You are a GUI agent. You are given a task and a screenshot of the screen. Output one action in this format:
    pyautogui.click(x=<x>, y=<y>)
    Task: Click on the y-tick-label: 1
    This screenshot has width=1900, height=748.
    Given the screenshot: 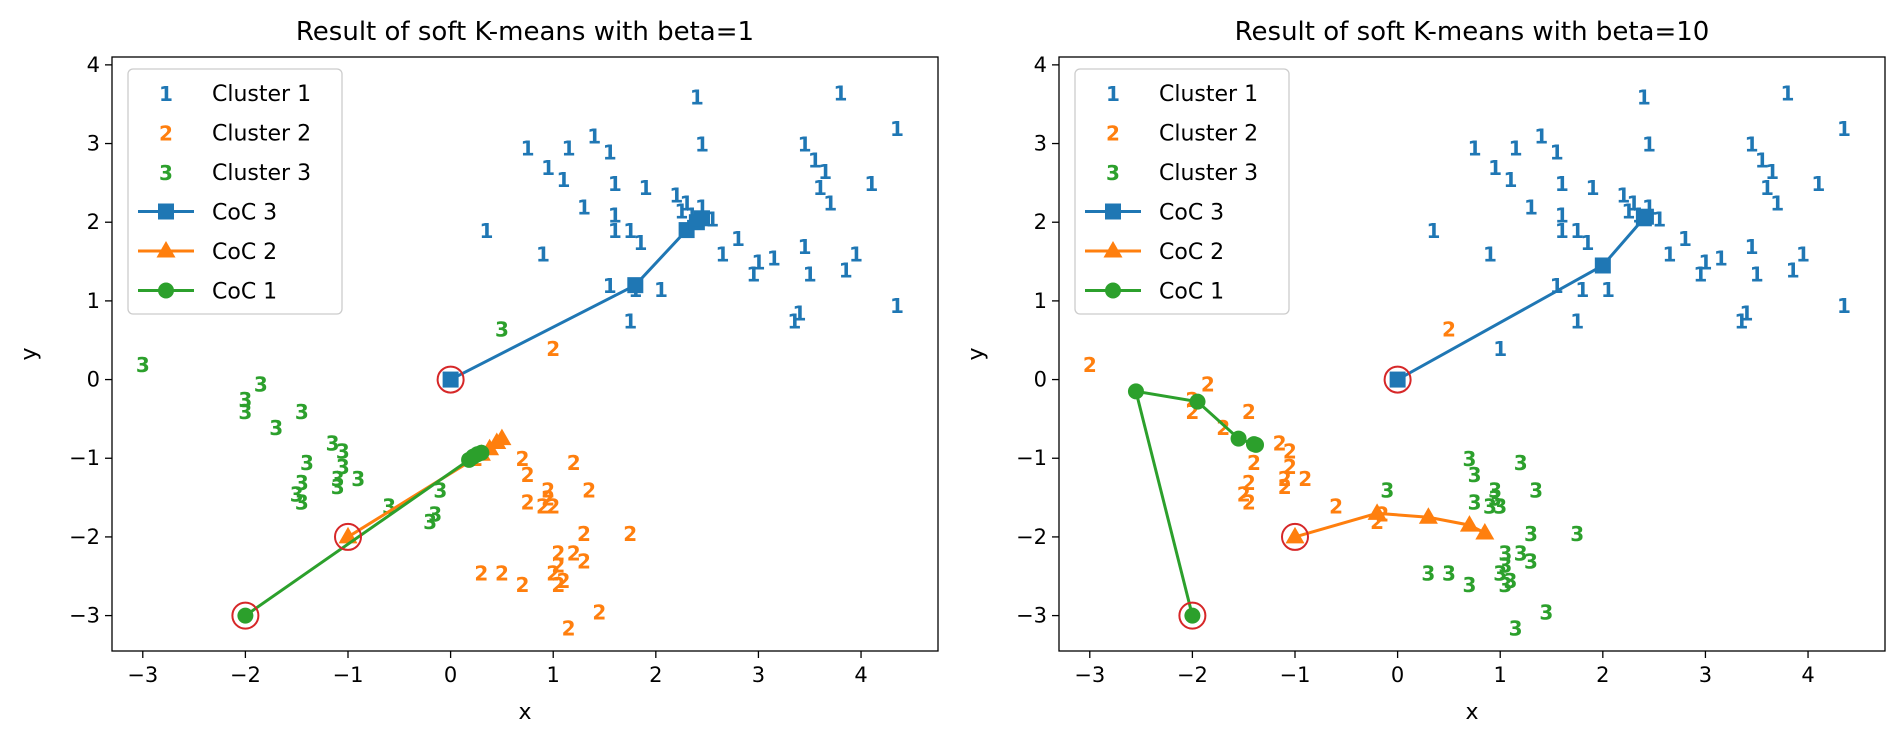 What is the action you would take?
    pyautogui.click(x=93, y=301)
    